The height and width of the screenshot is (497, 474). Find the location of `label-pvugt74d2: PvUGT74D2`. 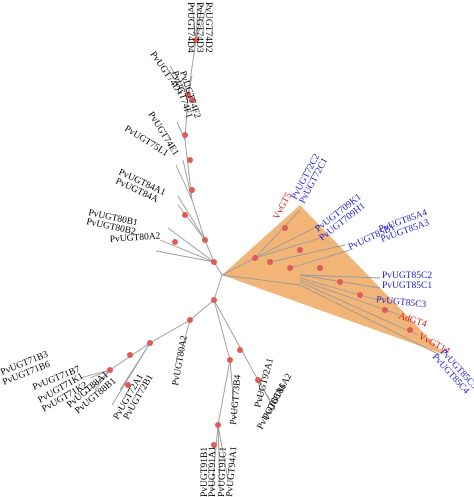

label-pvugt74d2: PvUGT74D2 is located at coordinates (208, 27).